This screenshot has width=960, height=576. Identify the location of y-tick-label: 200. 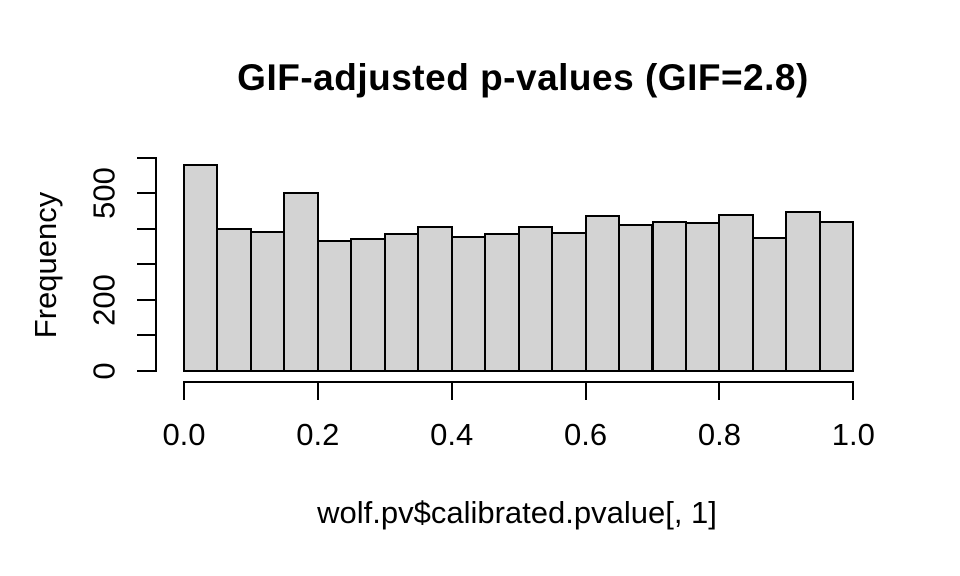
(104, 299).